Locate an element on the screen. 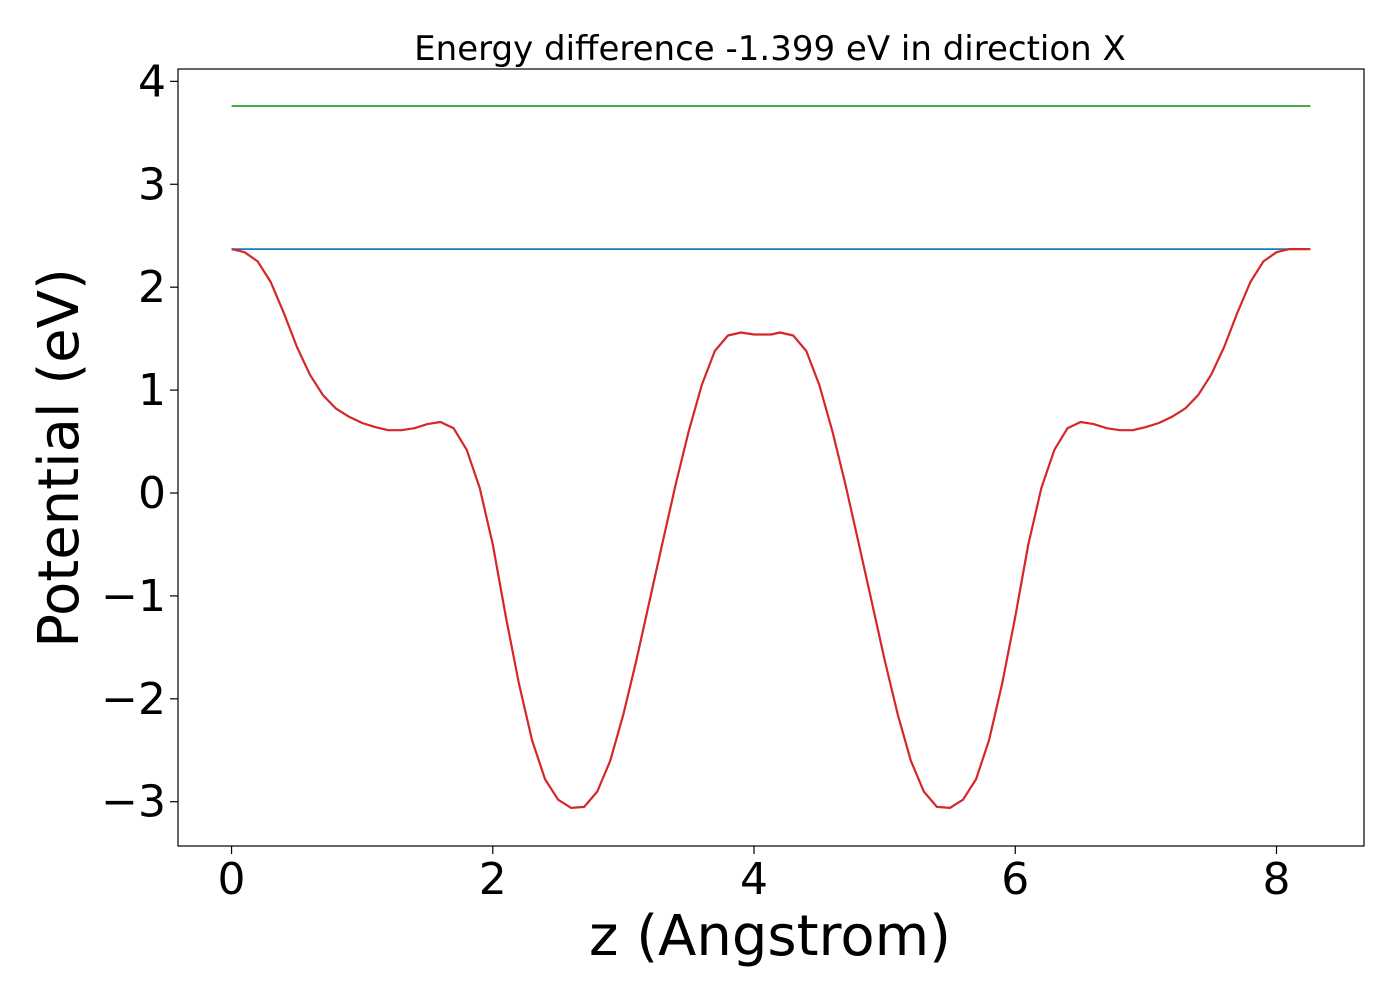 This screenshot has height=1000, width=1400. x-axis-label: z (Angstrom) is located at coordinates (770, 936).